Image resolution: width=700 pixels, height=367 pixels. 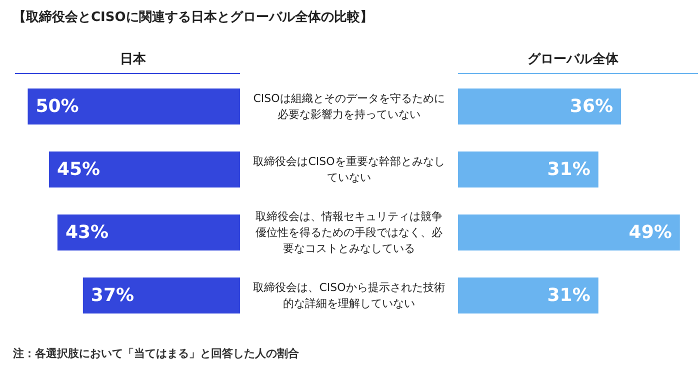 What do you see at coordinates (87, 232) in the screenshot?
I see `data-label: 43%` at bounding box center [87, 232].